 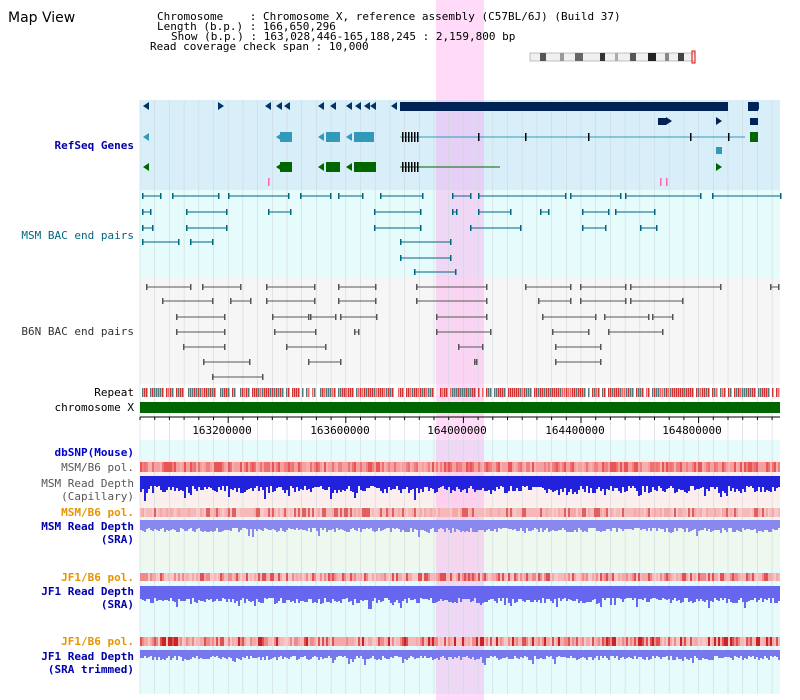 What do you see at coordinates (77, 235) in the screenshot?
I see `msm-bac-label: MSM BAC end pairs` at bounding box center [77, 235].